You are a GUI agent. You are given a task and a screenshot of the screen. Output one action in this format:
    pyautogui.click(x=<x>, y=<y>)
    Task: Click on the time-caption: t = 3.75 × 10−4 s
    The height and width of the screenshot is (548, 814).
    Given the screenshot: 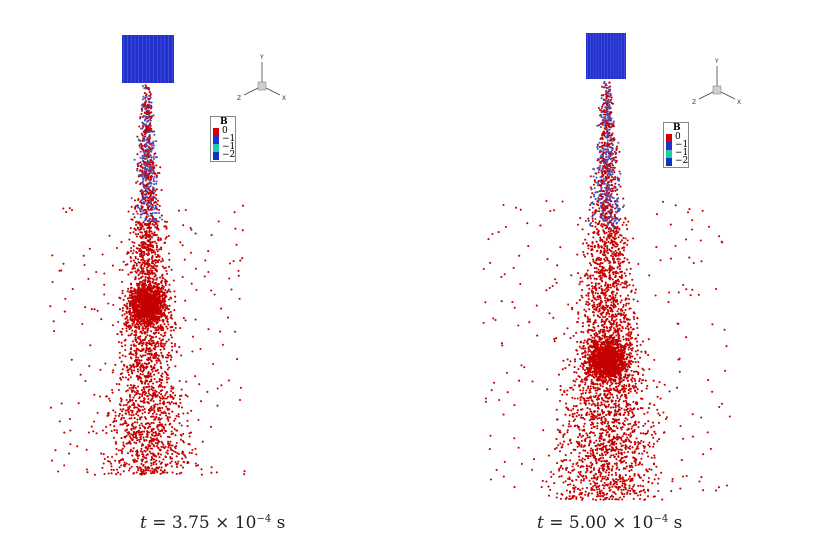 What is the action you would take?
    pyautogui.click(x=212, y=523)
    